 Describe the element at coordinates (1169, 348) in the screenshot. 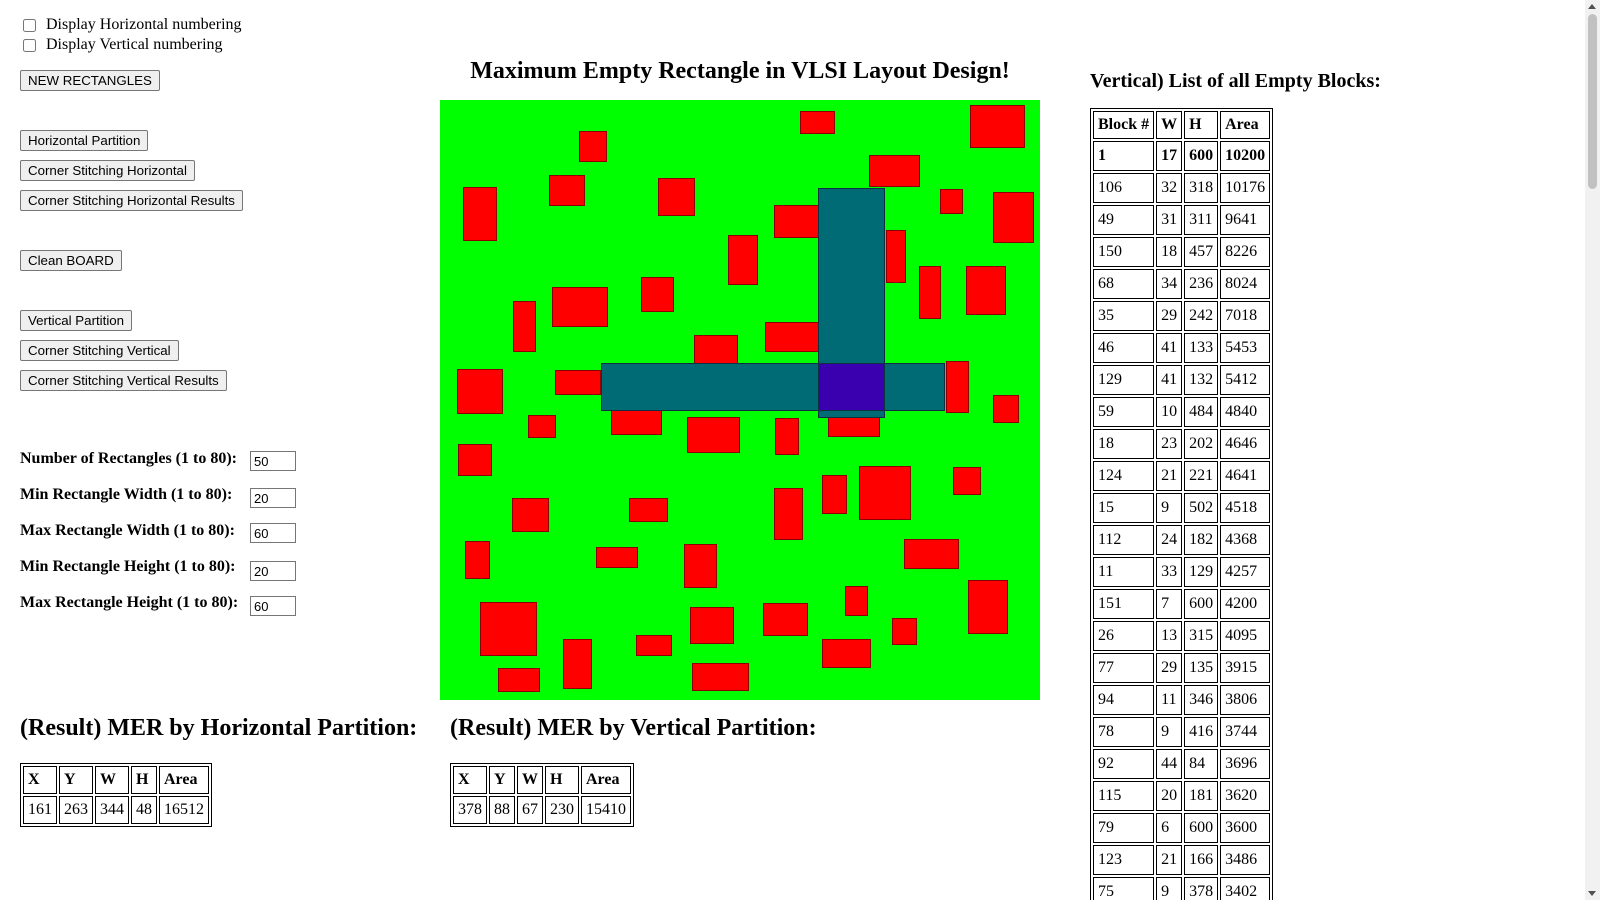

I see `cell-w: 41` at that location.